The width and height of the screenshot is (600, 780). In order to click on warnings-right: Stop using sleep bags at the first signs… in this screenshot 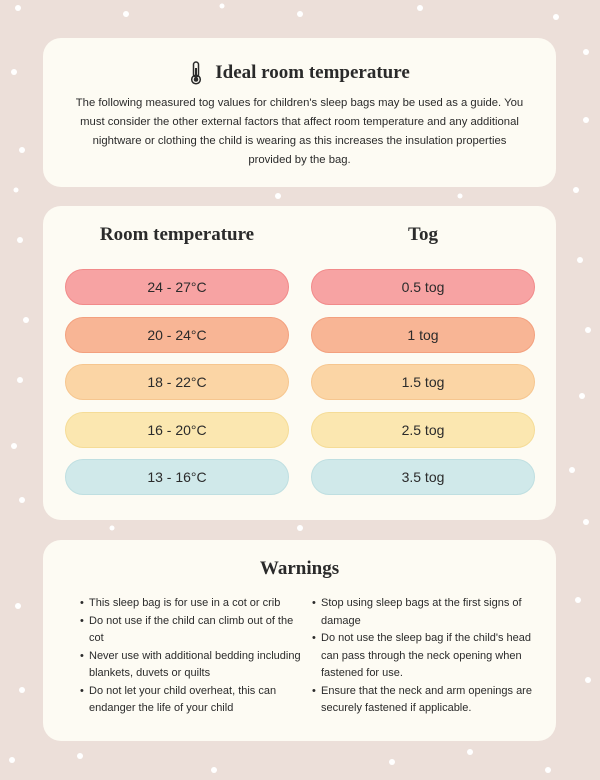, I will do `click(424, 656)`.